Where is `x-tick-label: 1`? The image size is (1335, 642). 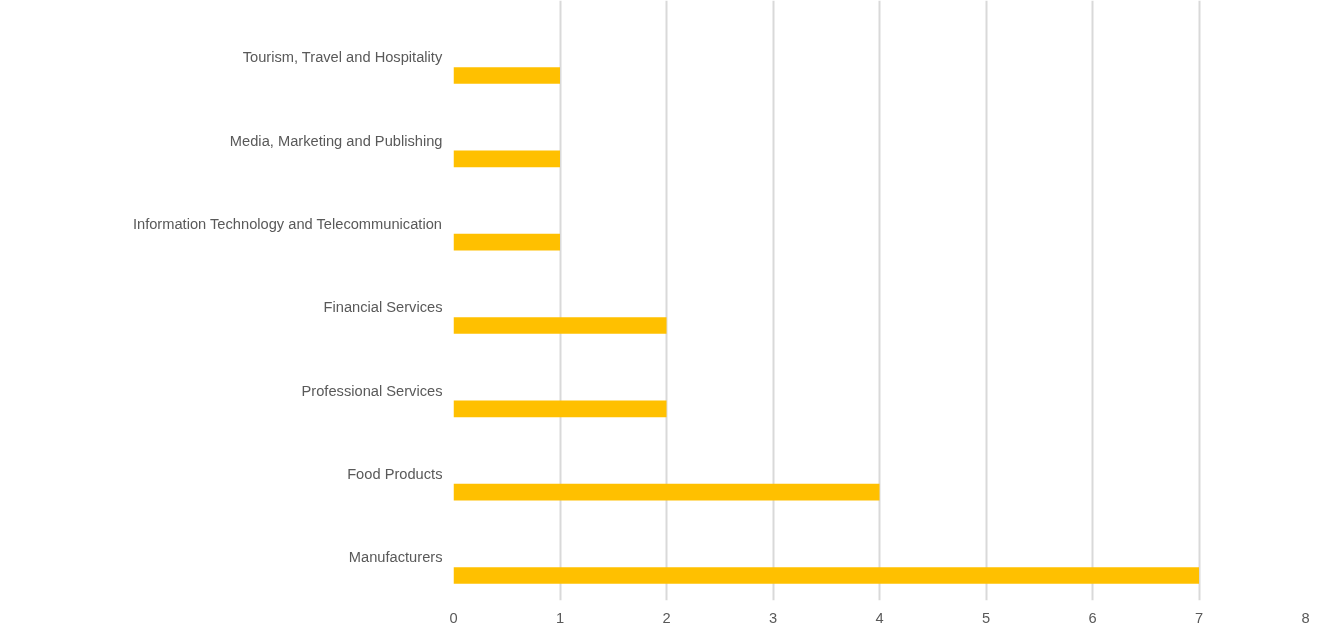
x-tick-label: 1 is located at coordinates (560, 617).